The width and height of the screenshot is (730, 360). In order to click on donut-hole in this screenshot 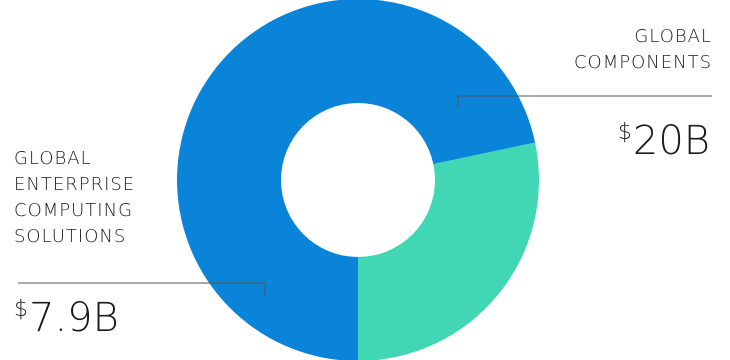, I will do `click(358, 180)`.